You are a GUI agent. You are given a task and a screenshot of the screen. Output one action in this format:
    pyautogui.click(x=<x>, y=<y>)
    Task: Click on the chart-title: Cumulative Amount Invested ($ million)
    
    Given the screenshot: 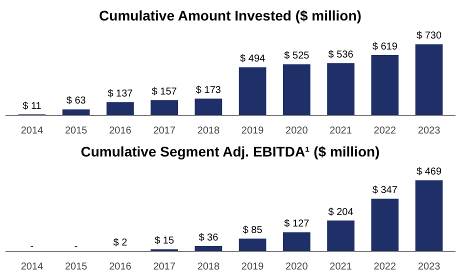 What is the action you would take?
    pyautogui.click(x=230, y=16)
    